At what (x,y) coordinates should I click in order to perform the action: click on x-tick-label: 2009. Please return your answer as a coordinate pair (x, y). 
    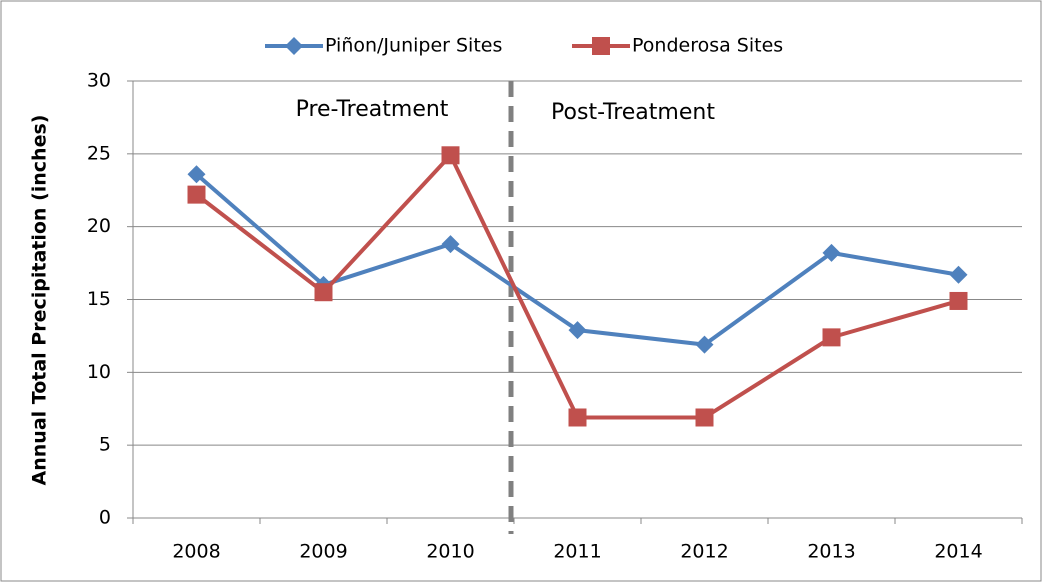
    Looking at the image, I should click on (323, 552).